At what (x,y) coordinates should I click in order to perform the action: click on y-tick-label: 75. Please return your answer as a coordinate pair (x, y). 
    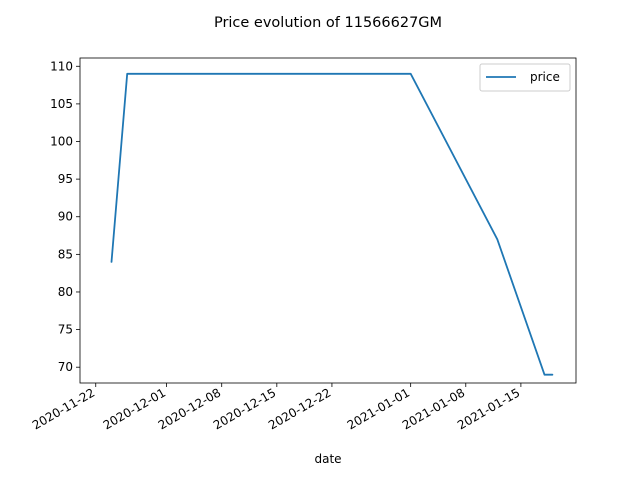
    Looking at the image, I should click on (65, 330).